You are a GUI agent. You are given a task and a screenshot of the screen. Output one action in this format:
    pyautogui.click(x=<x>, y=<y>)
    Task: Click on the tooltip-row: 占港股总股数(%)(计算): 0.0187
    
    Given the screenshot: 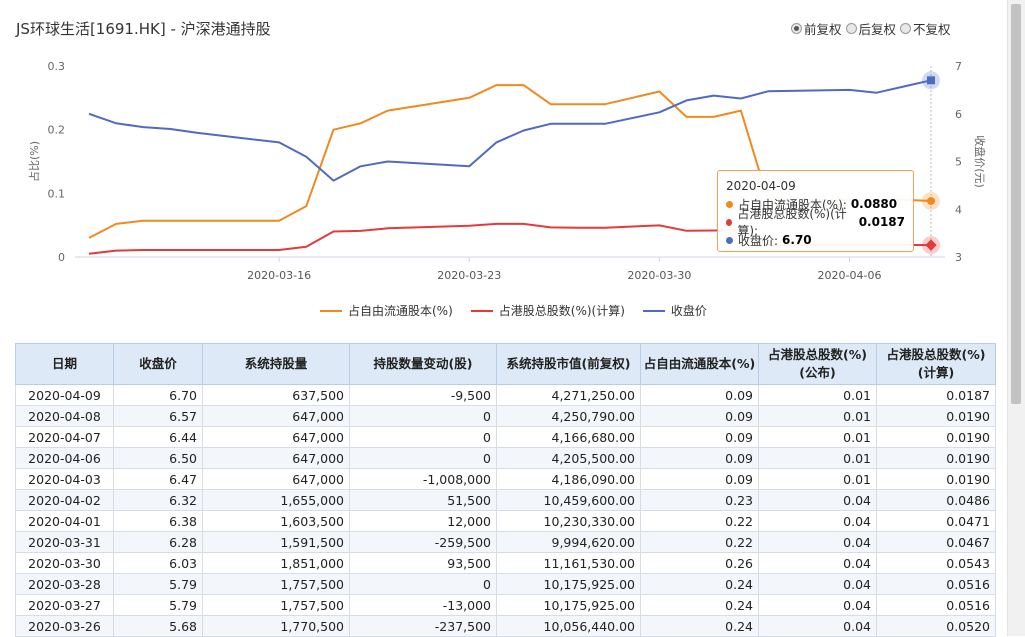 What is the action you would take?
    pyautogui.click(x=815, y=222)
    